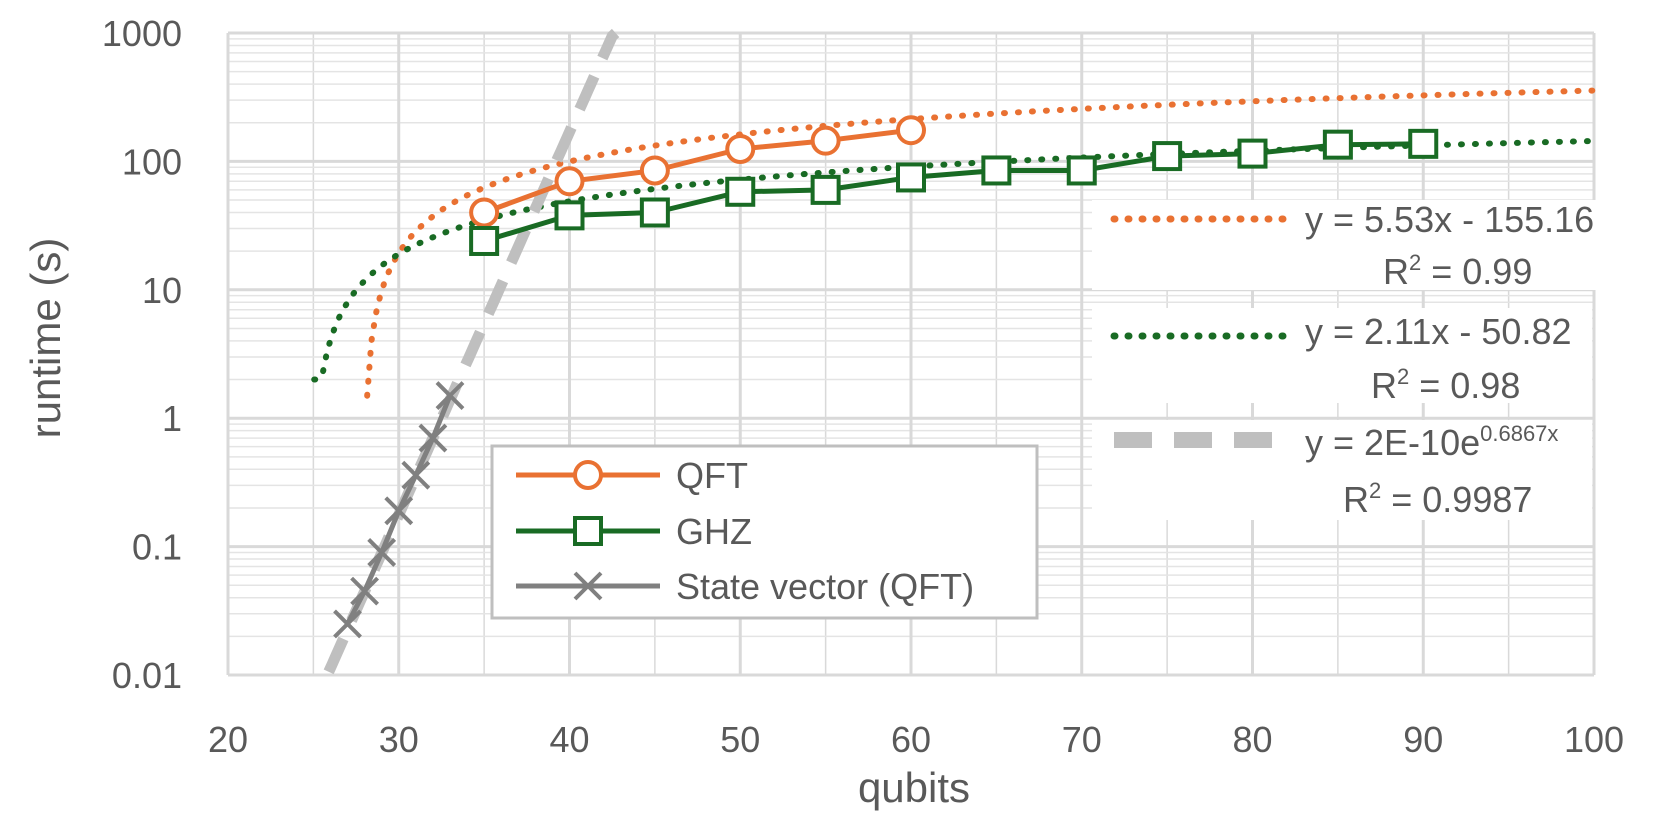 This screenshot has width=1661, height=819. Describe the element at coordinates (152, 161) in the screenshot. I see `y-tick-label: 100` at that location.